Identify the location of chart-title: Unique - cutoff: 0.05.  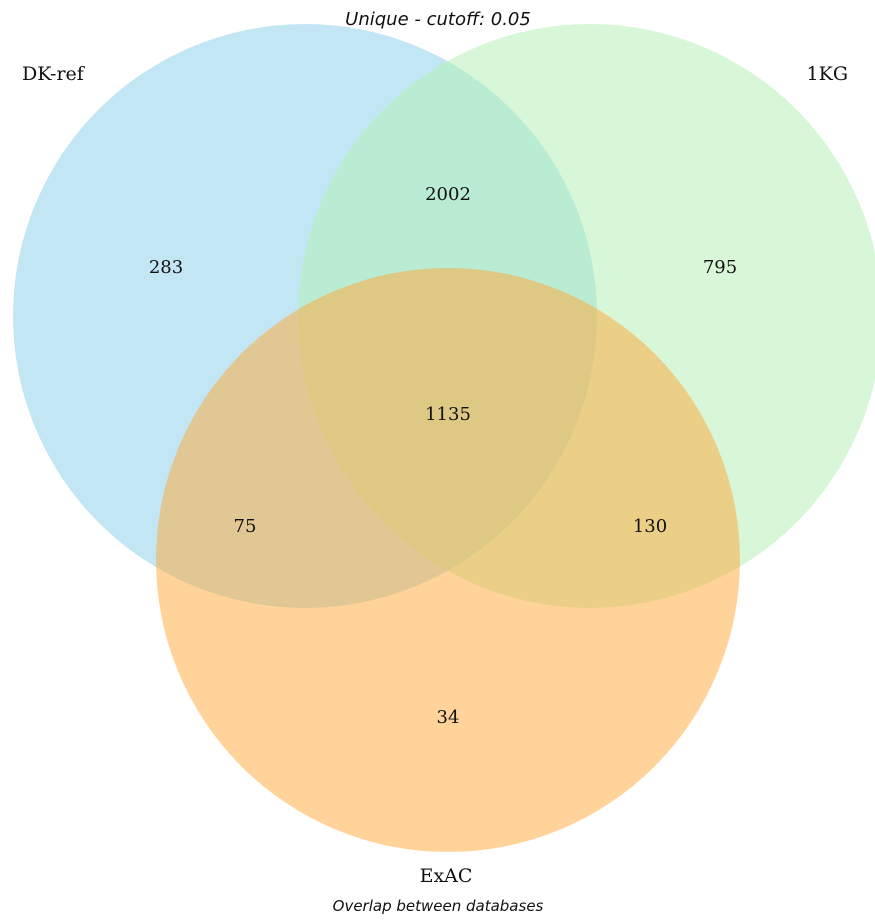
(438, 19).